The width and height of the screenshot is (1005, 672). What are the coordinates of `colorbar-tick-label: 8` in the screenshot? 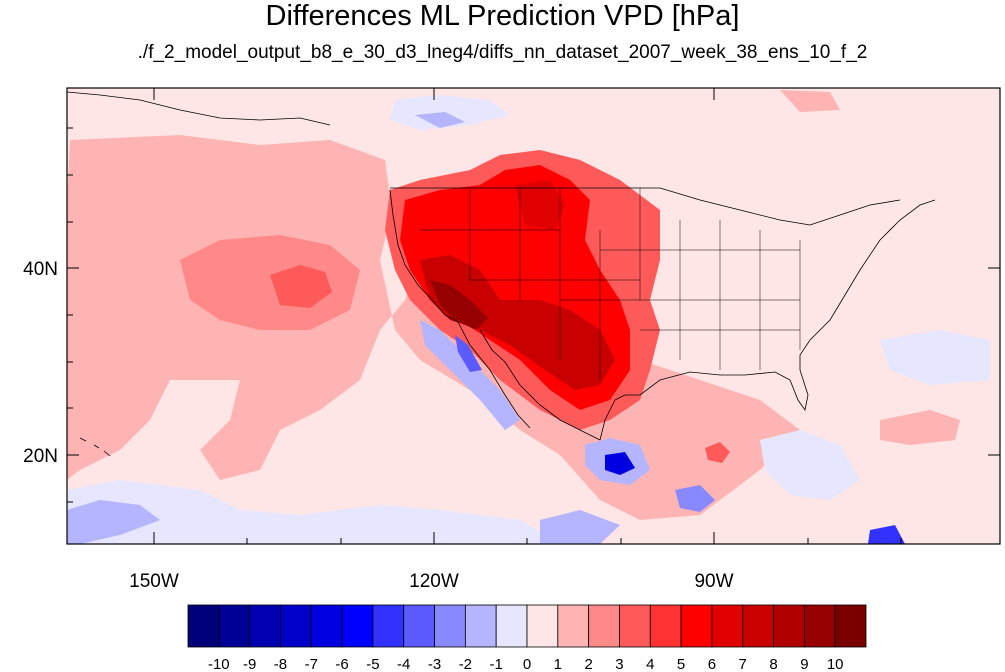 It's located at (773, 664).